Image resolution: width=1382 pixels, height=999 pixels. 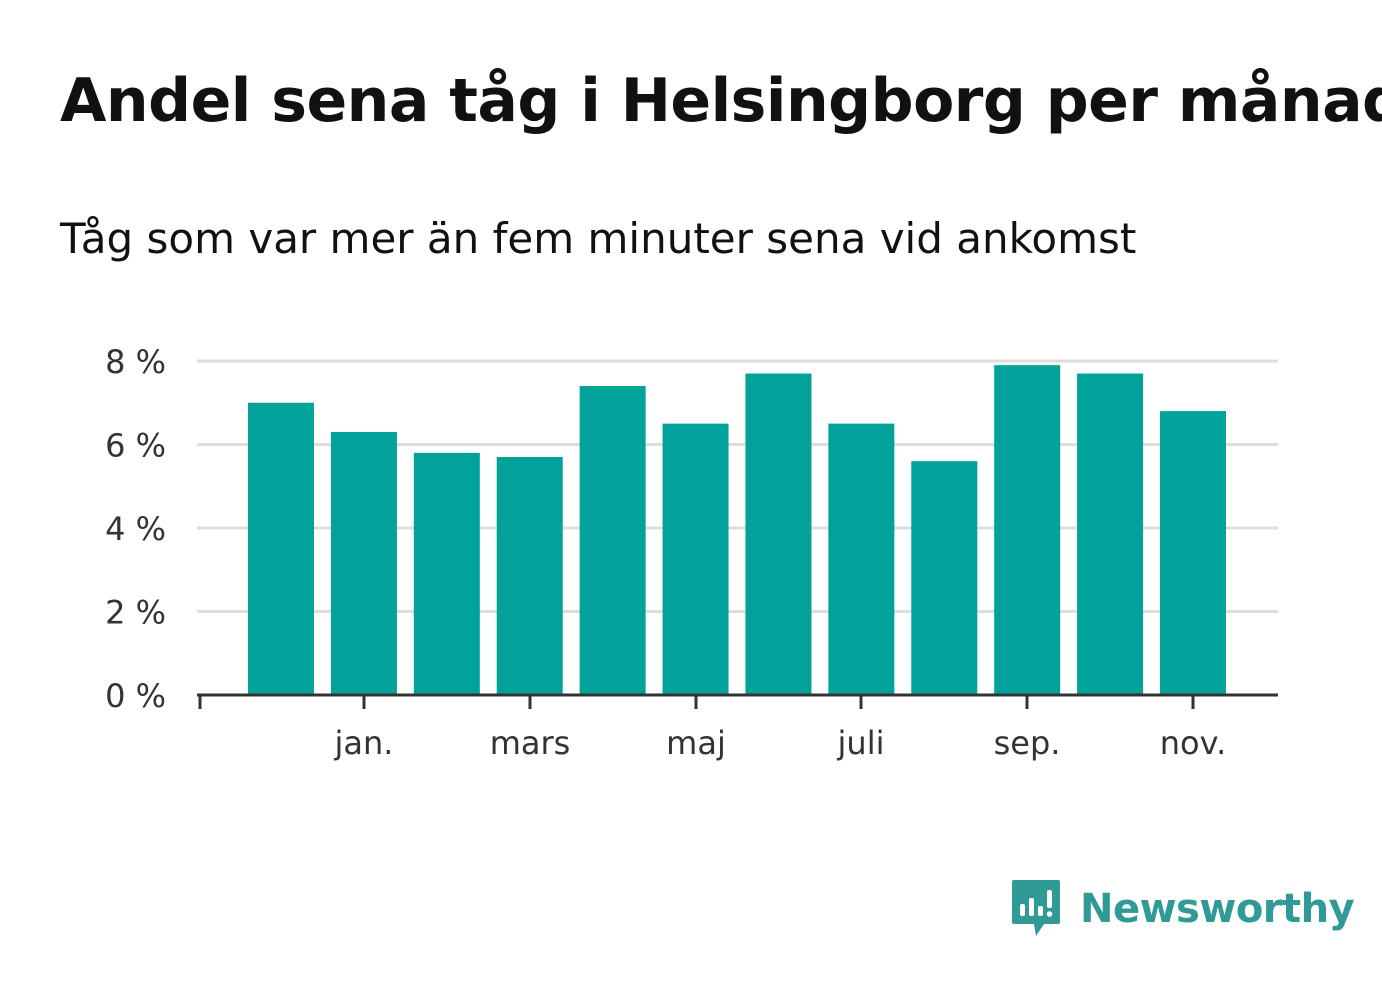 What do you see at coordinates (530, 743) in the screenshot?
I see `x-tick-label: mars` at bounding box center [530, 743].